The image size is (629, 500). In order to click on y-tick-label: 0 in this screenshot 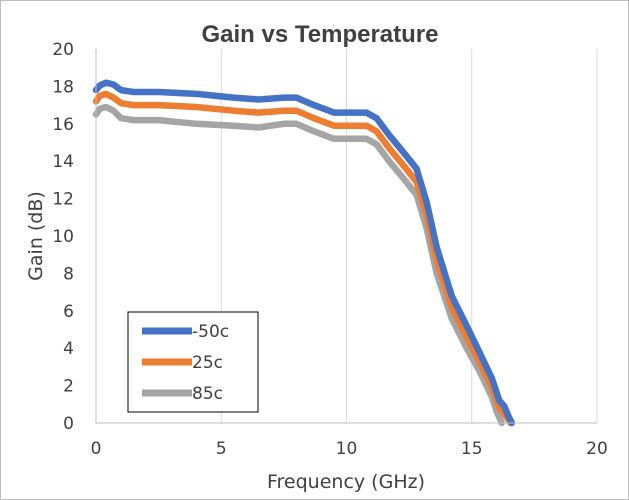, I will do `click(68, 424)`.